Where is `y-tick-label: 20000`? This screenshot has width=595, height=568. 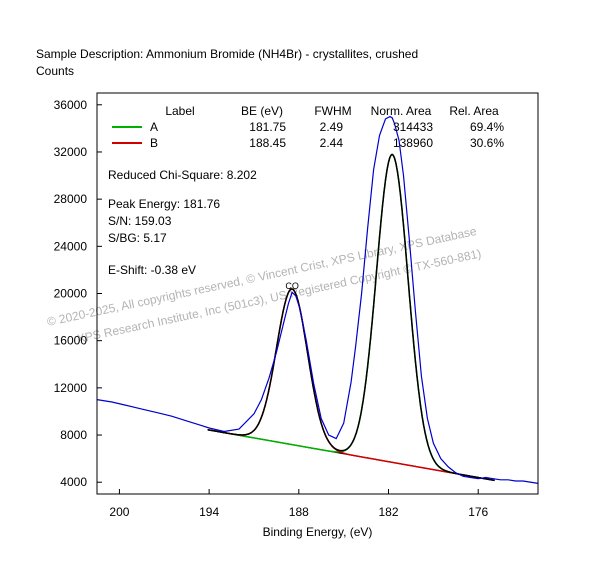
y-tick-label: 20000 is located at coordinates (71, 294).